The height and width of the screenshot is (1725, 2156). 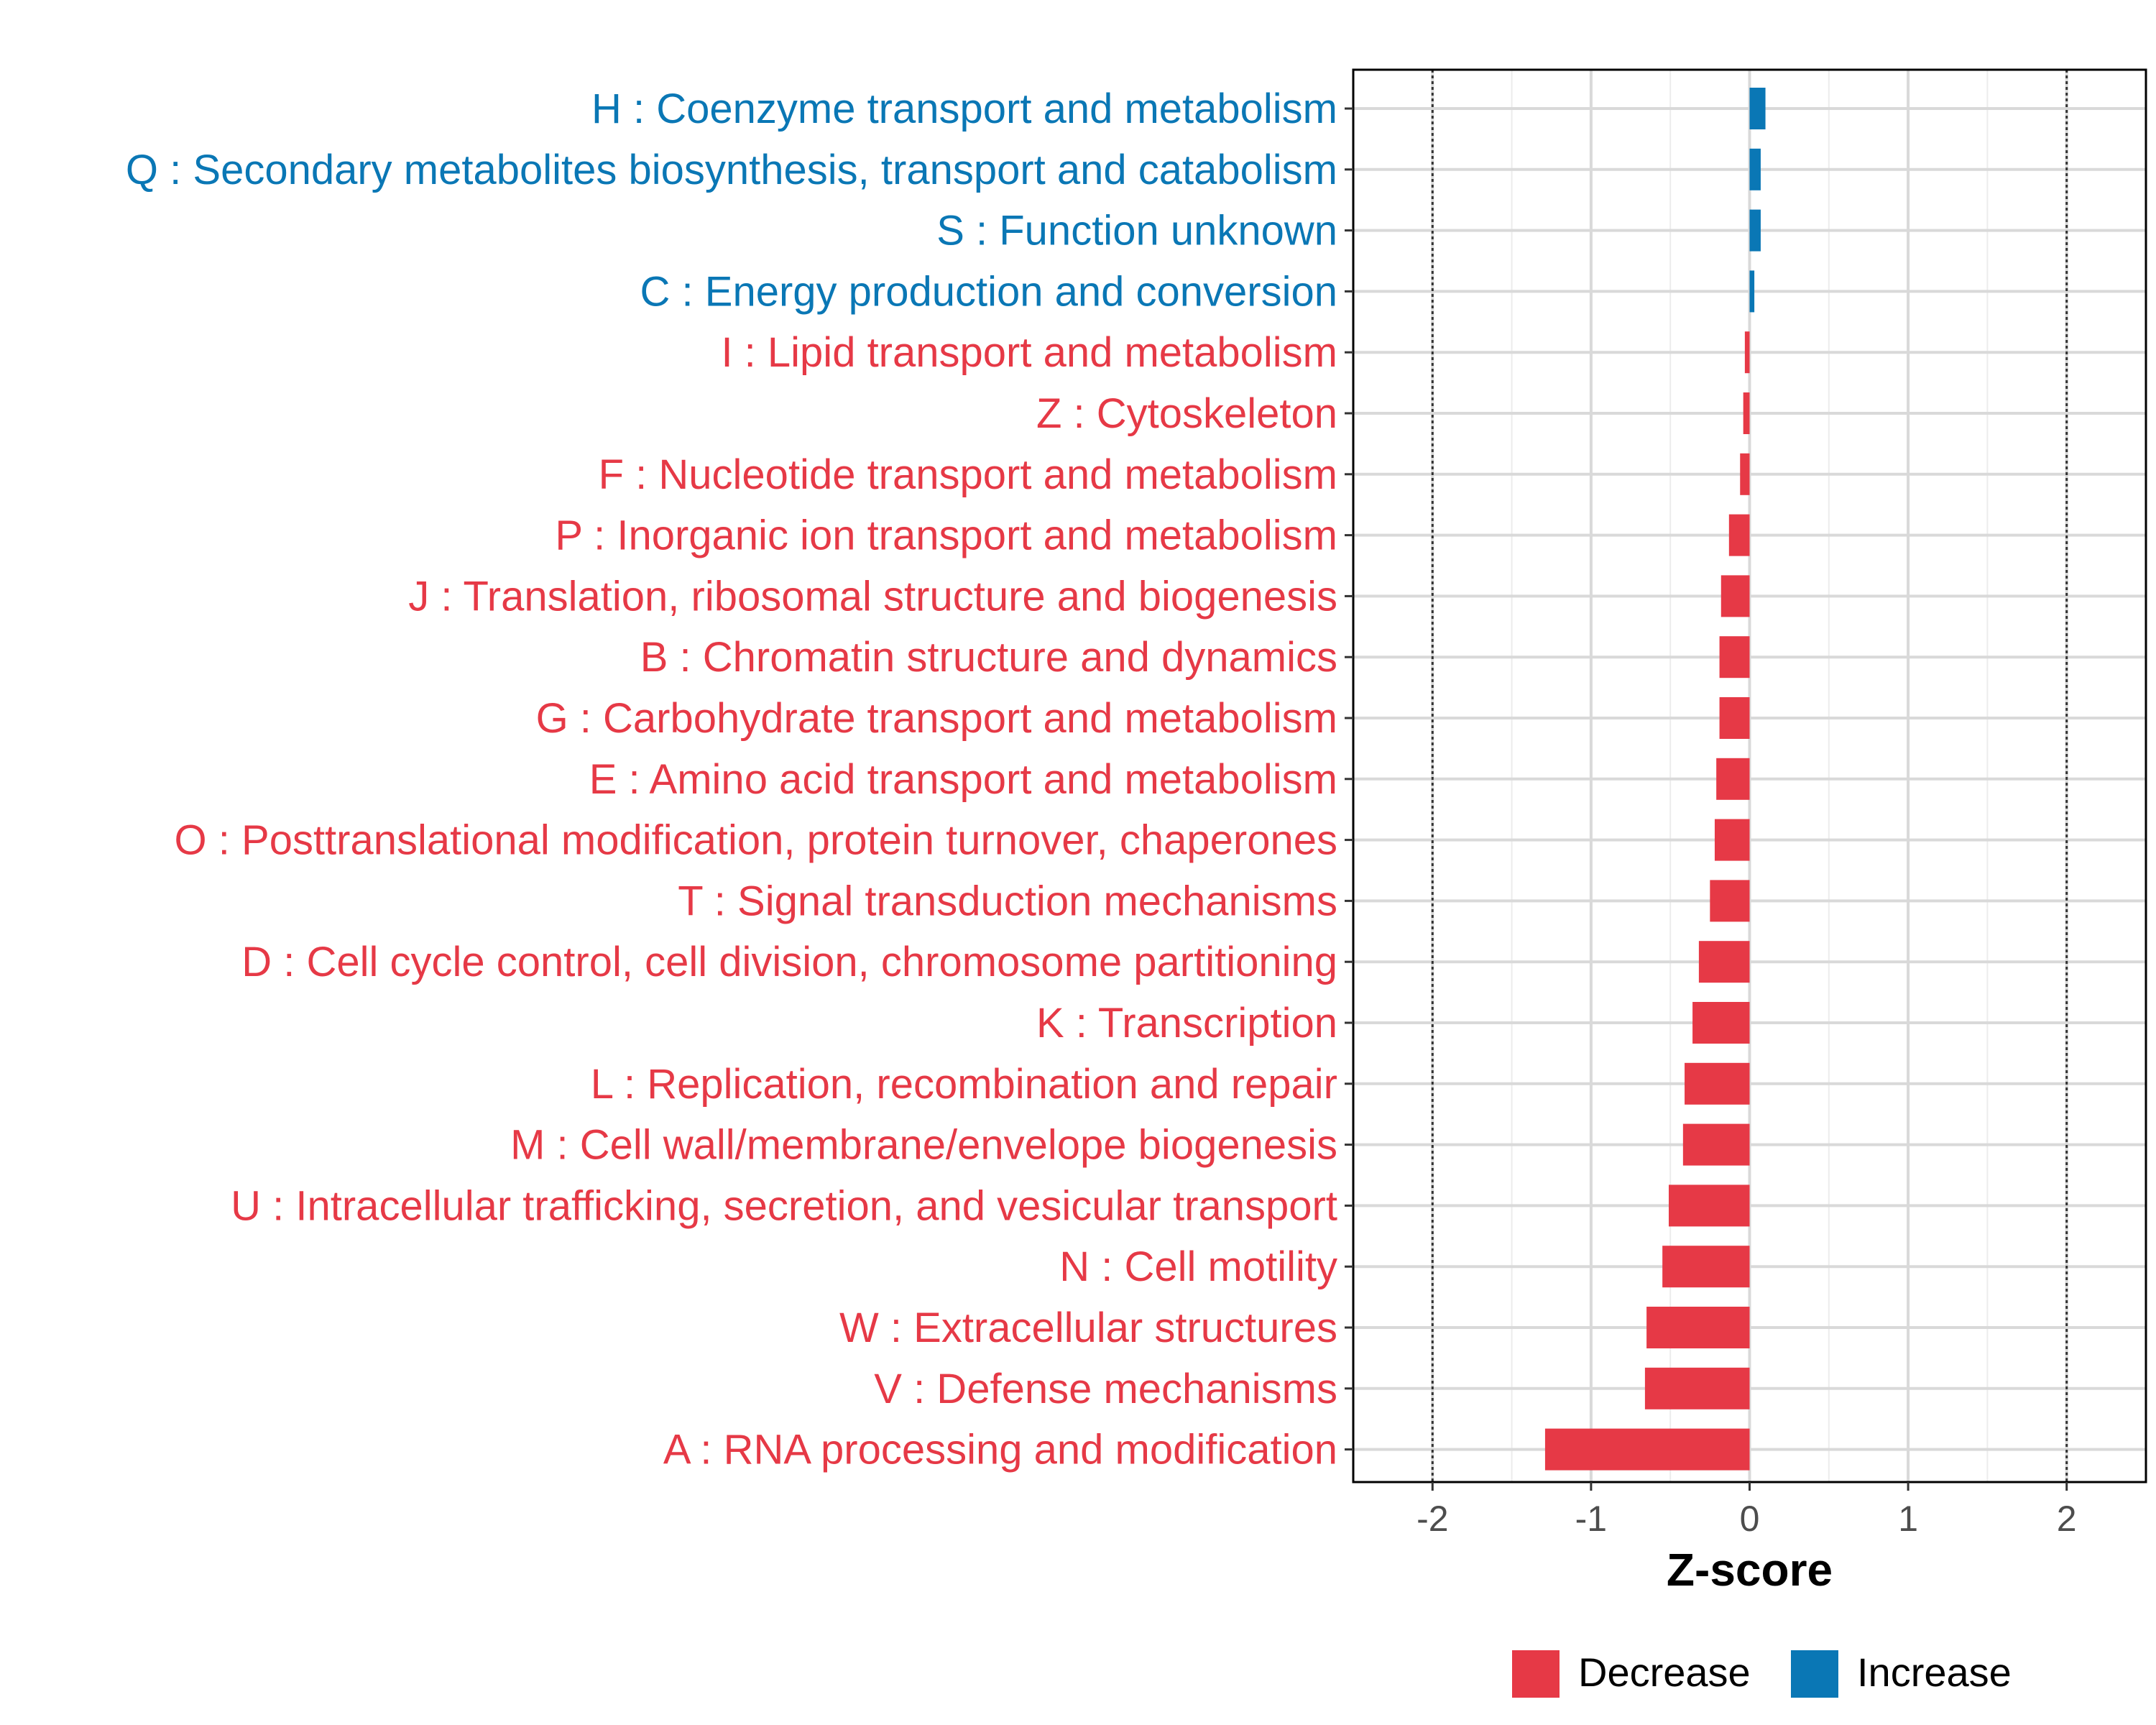 I want to click on category-label: T : Signal transduction mechanisms, so click(x=1007, y=901).